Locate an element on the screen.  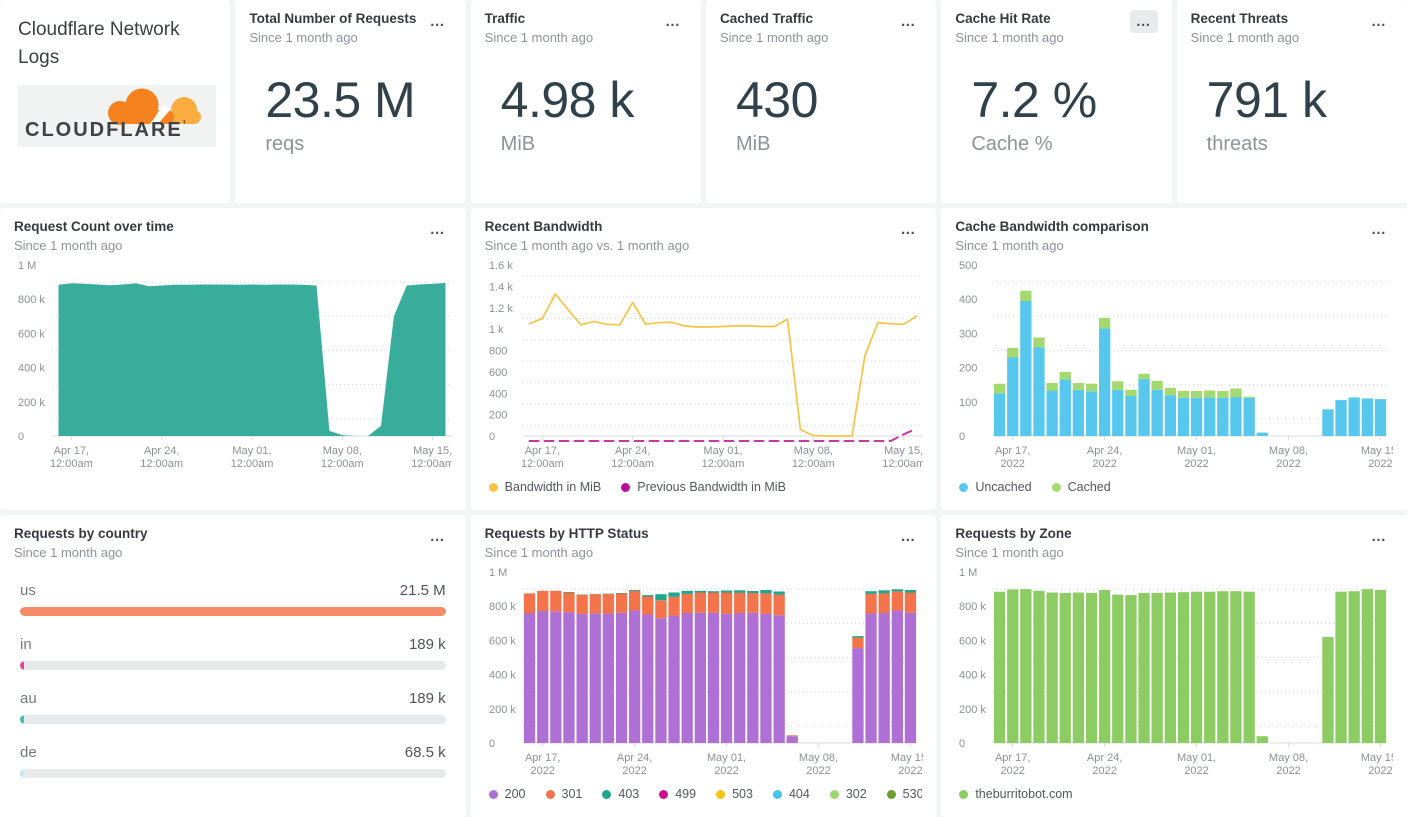
legend-item: 301 is located at coordinates (564, 794).